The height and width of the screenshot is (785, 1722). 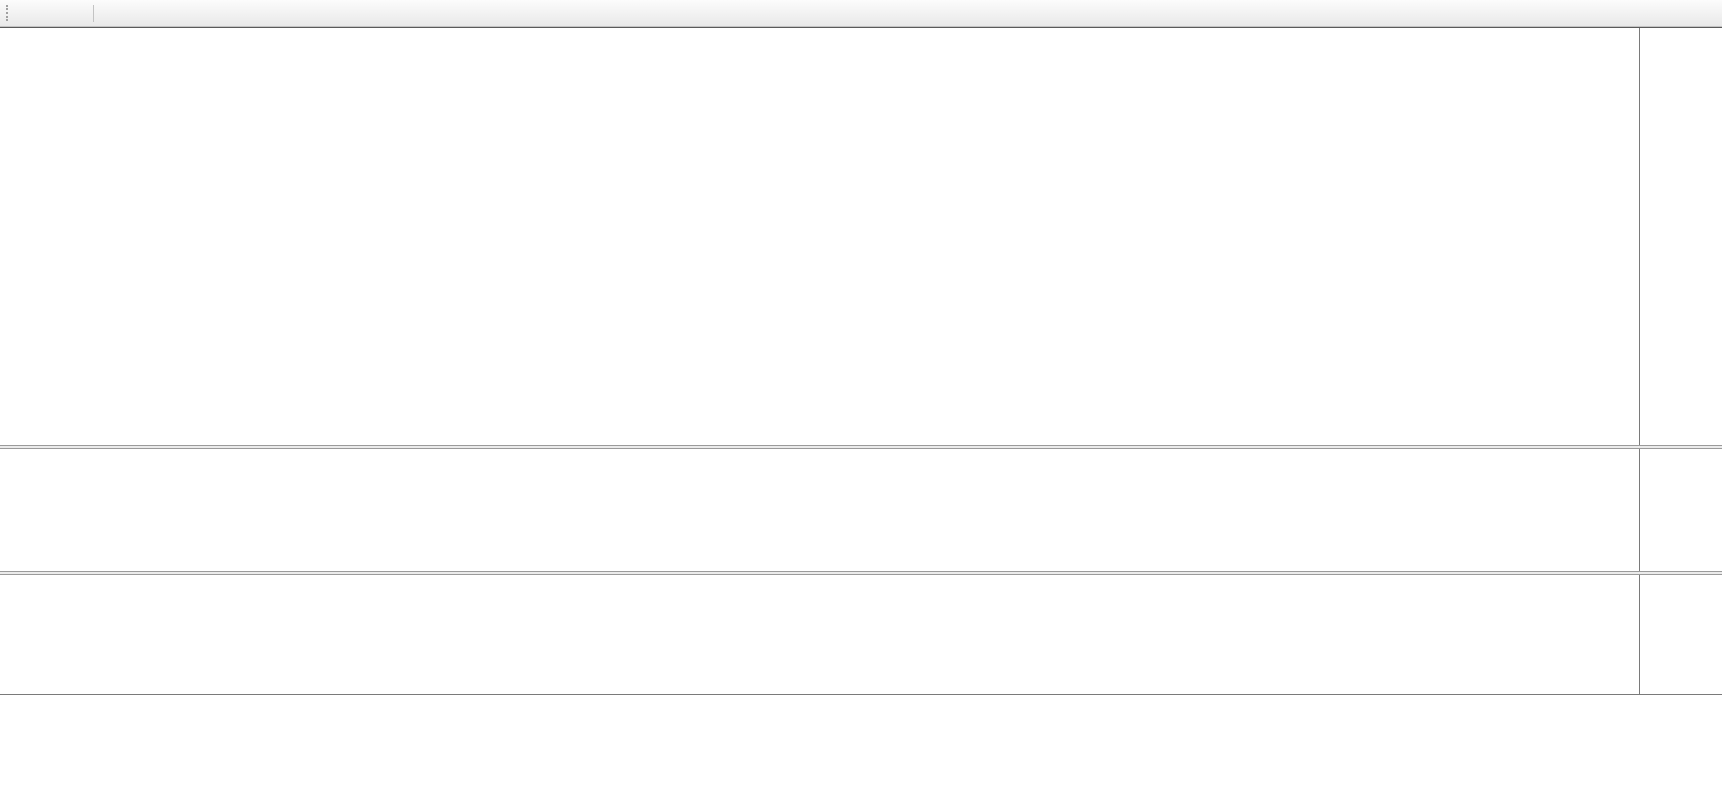 I want to click on macd-label, so click(x=13, y=459).